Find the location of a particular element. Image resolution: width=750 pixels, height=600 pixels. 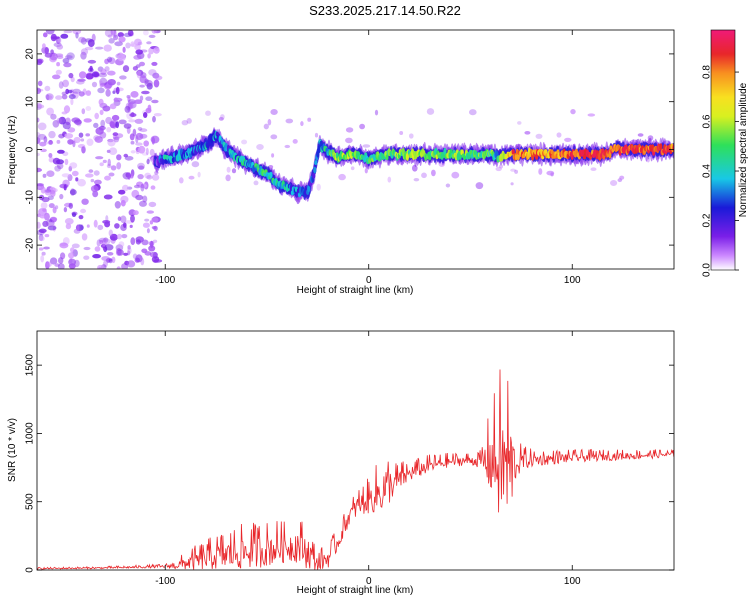

spectrogram-x-tick-label: -100 is located at coordinates (165, 280).